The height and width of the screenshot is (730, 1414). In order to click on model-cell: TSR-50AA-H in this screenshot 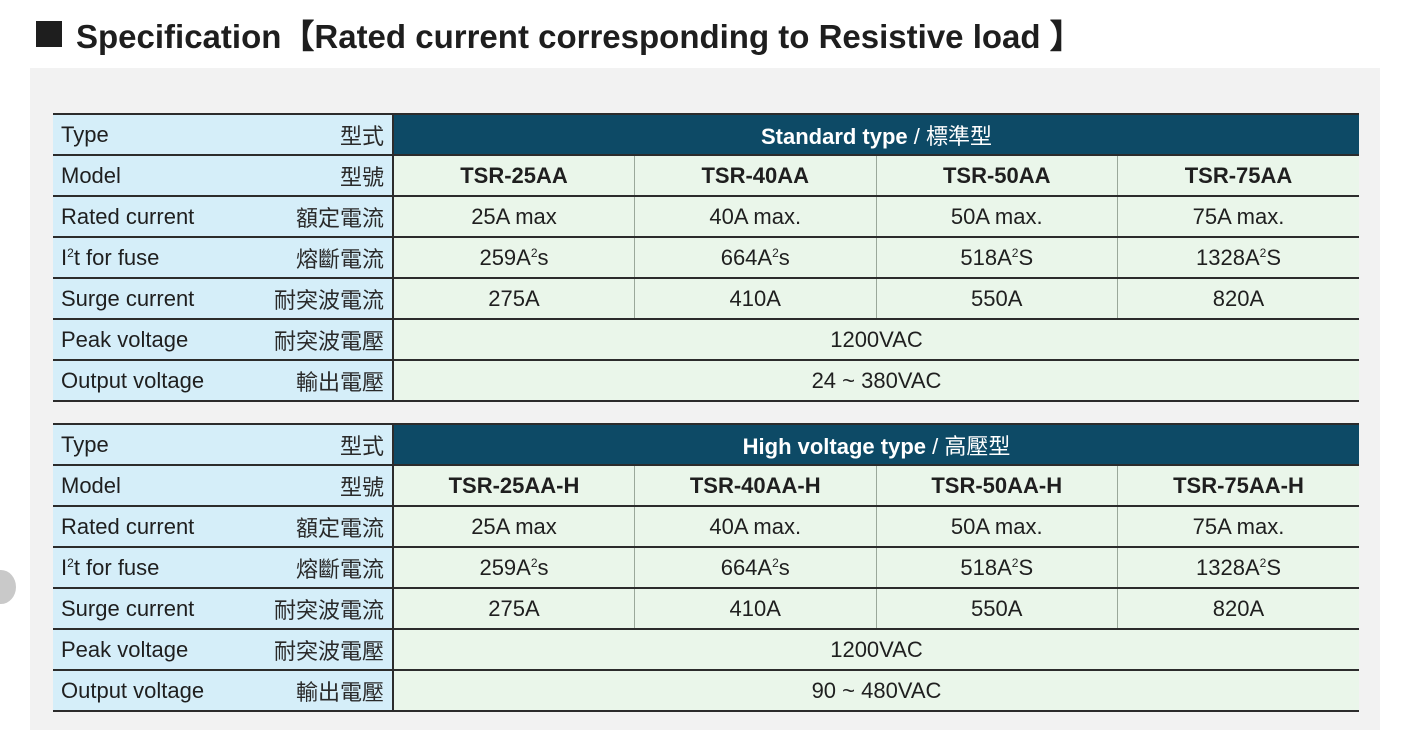, I will do `click(997, 486)`.